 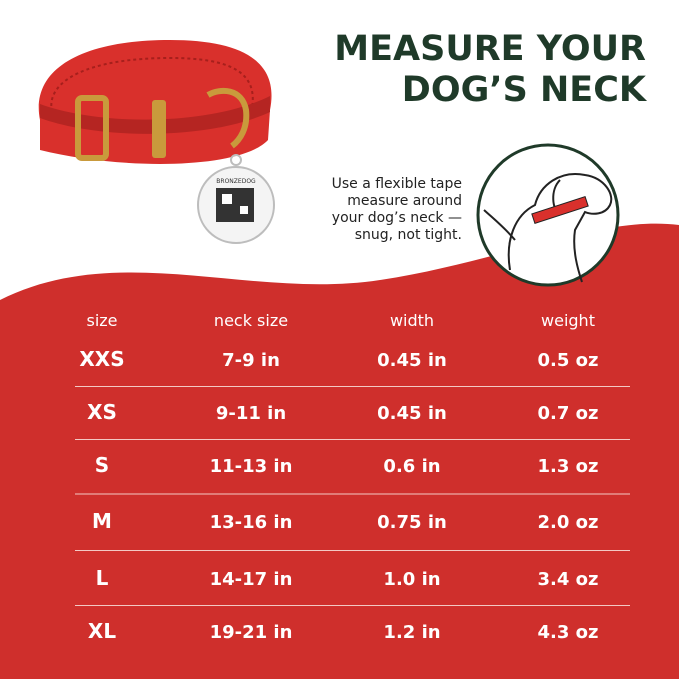 I want to click on table-cell: 0.75 in, so click(x=412, y=522).